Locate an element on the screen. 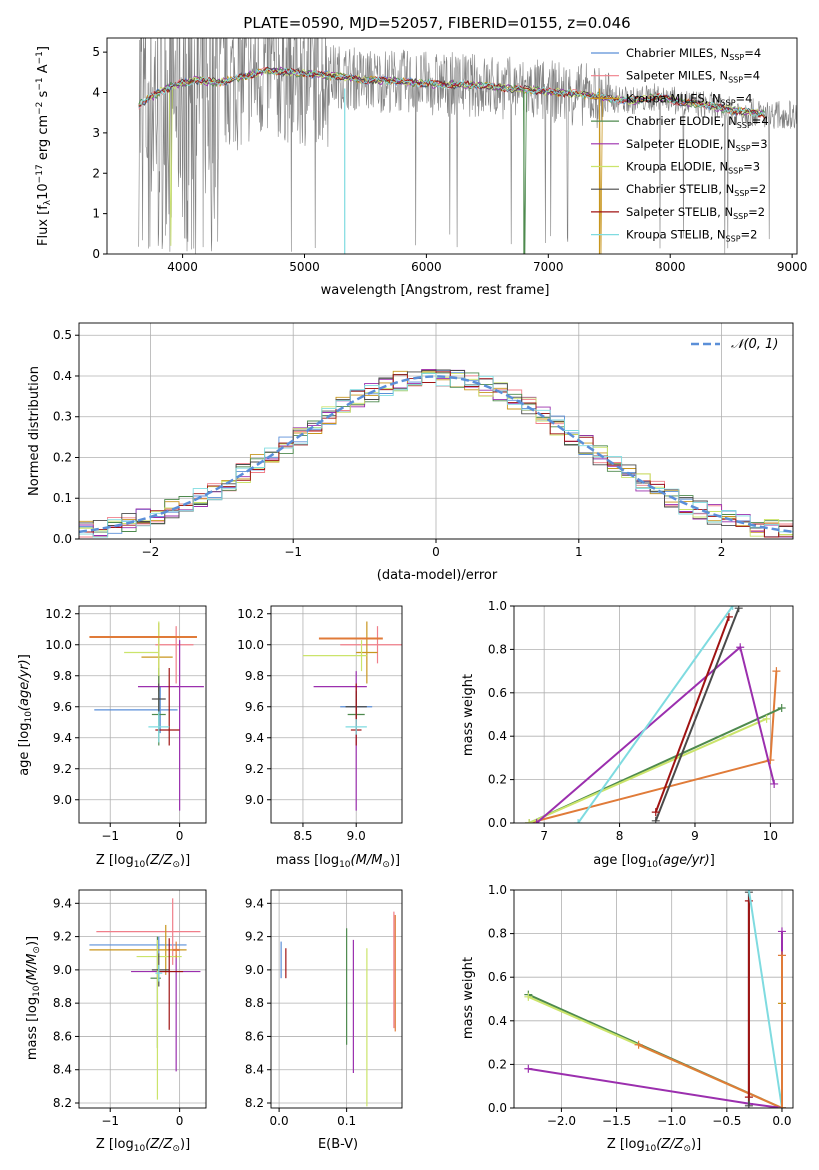 The image size is (819, 1170). legend-label: Chabrier MILES, NSSP=4 is located at coordinates (693, 54).